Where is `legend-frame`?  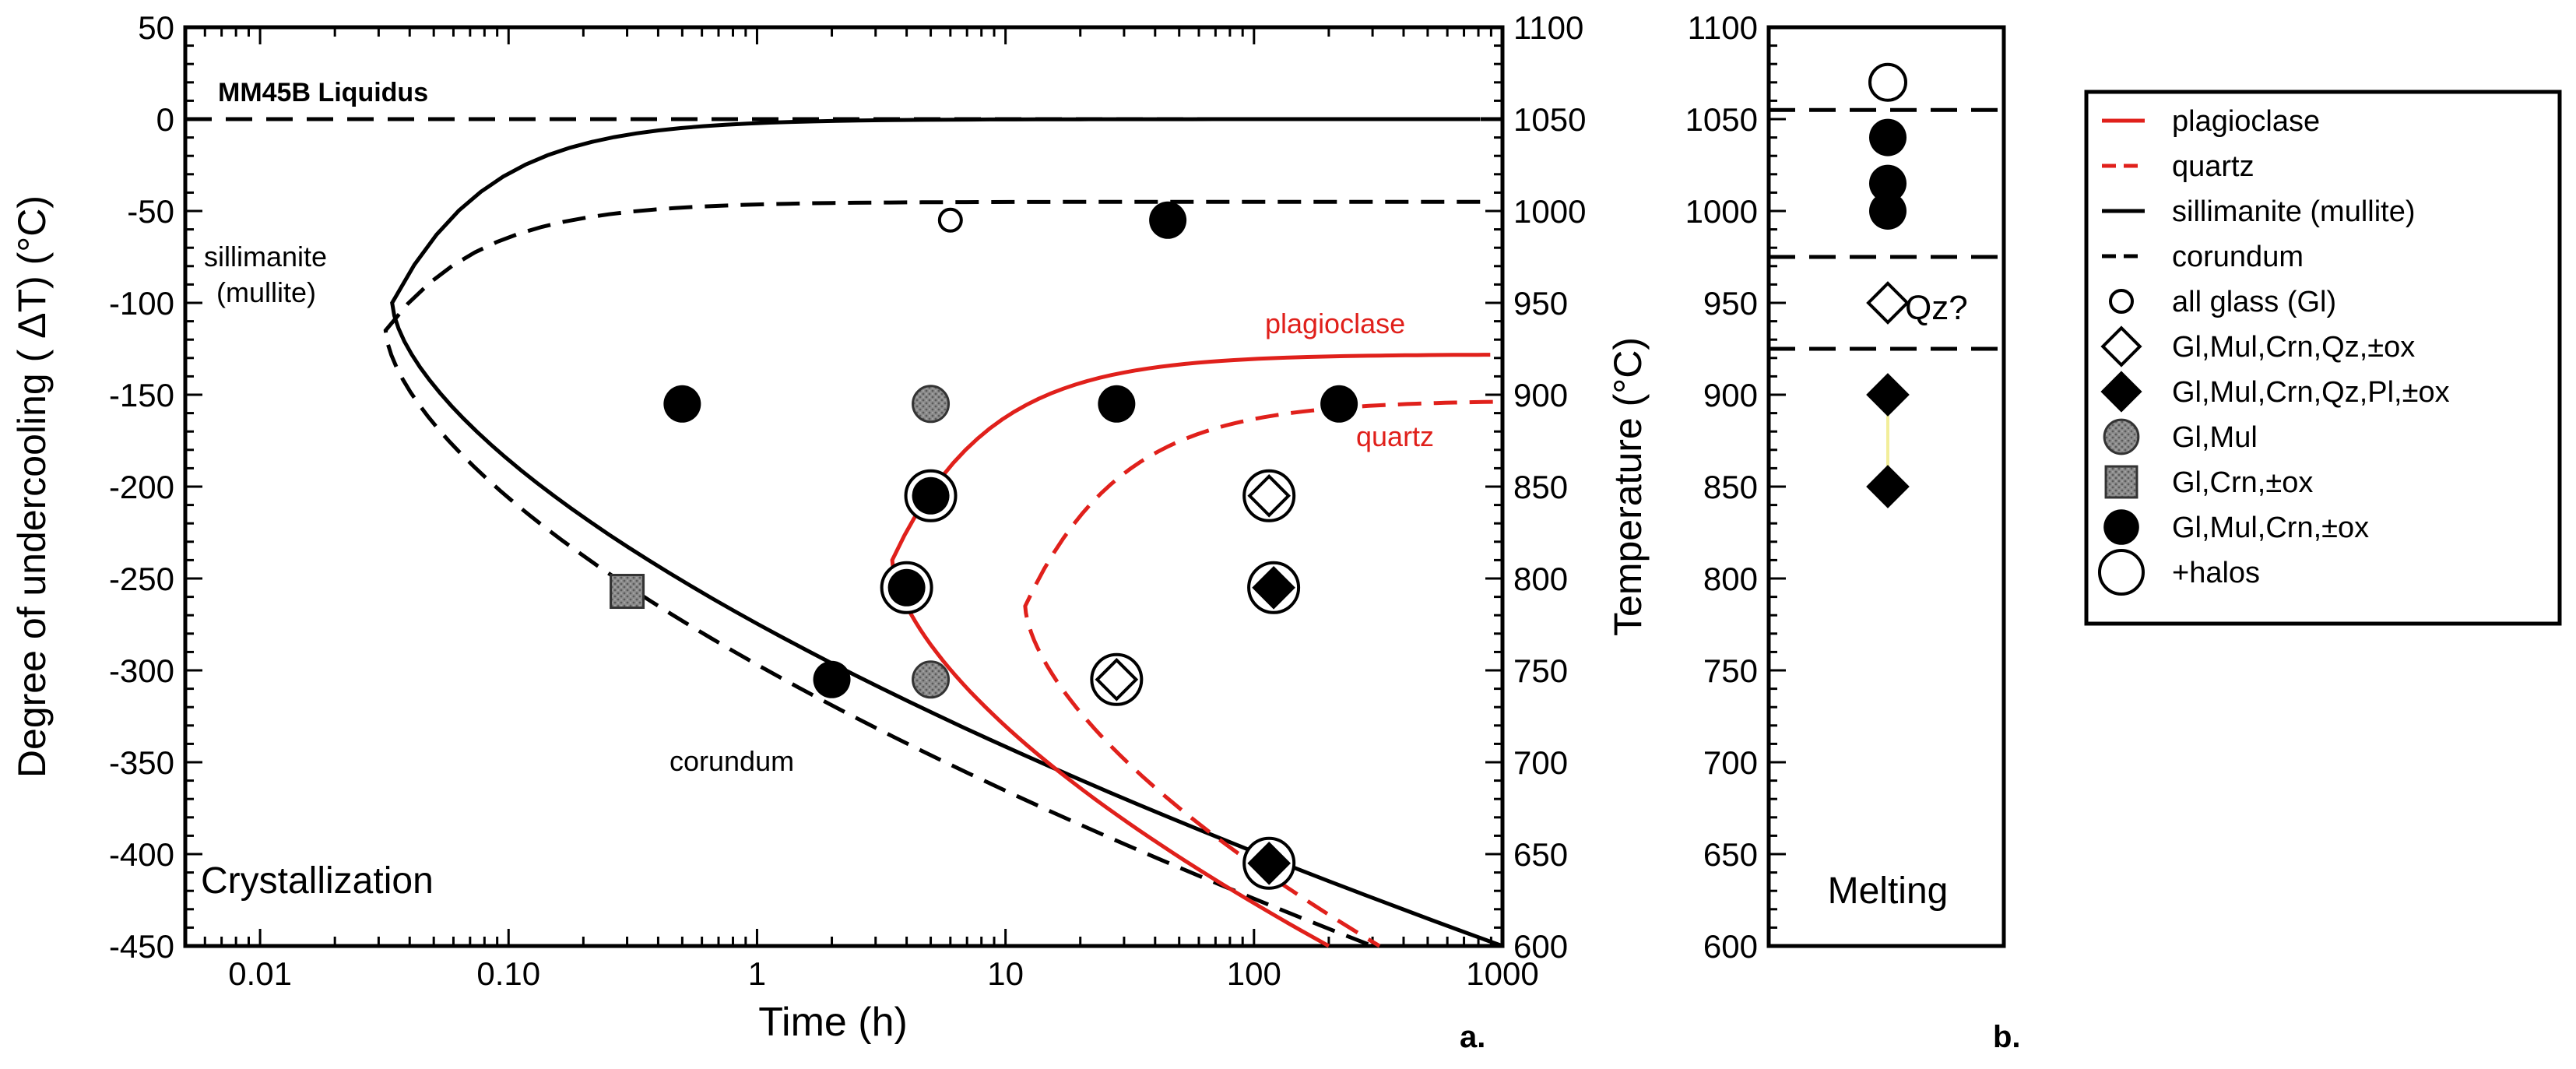 legend-frame is located at coordinates (2323, 358).